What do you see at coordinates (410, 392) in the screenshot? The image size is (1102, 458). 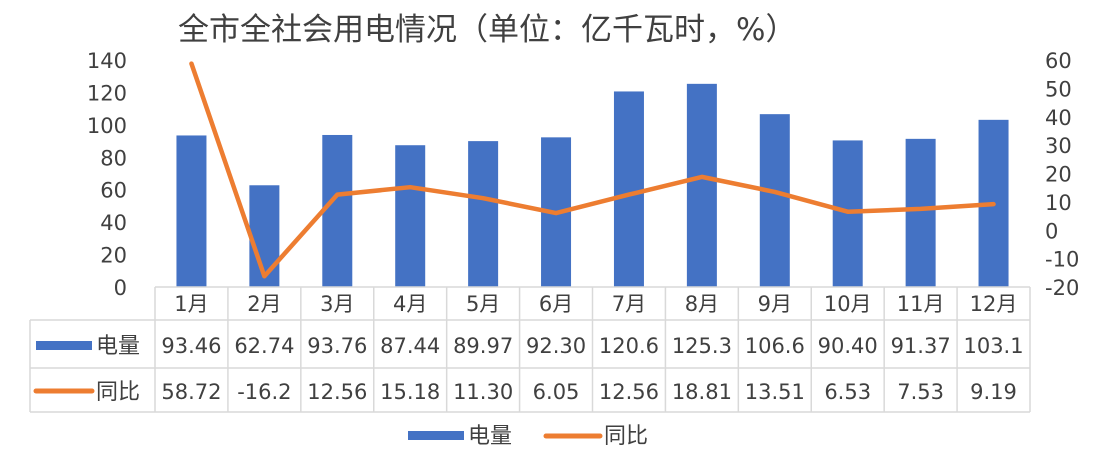 I see `table-cell: 15.18` at bounding box center [410, 392].